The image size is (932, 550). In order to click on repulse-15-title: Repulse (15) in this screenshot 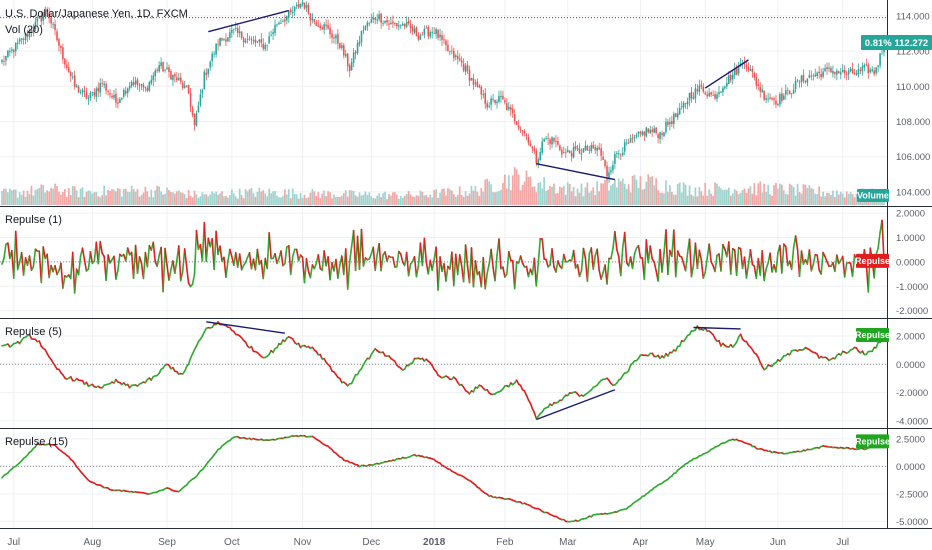, I will do `click(36, 442)`.